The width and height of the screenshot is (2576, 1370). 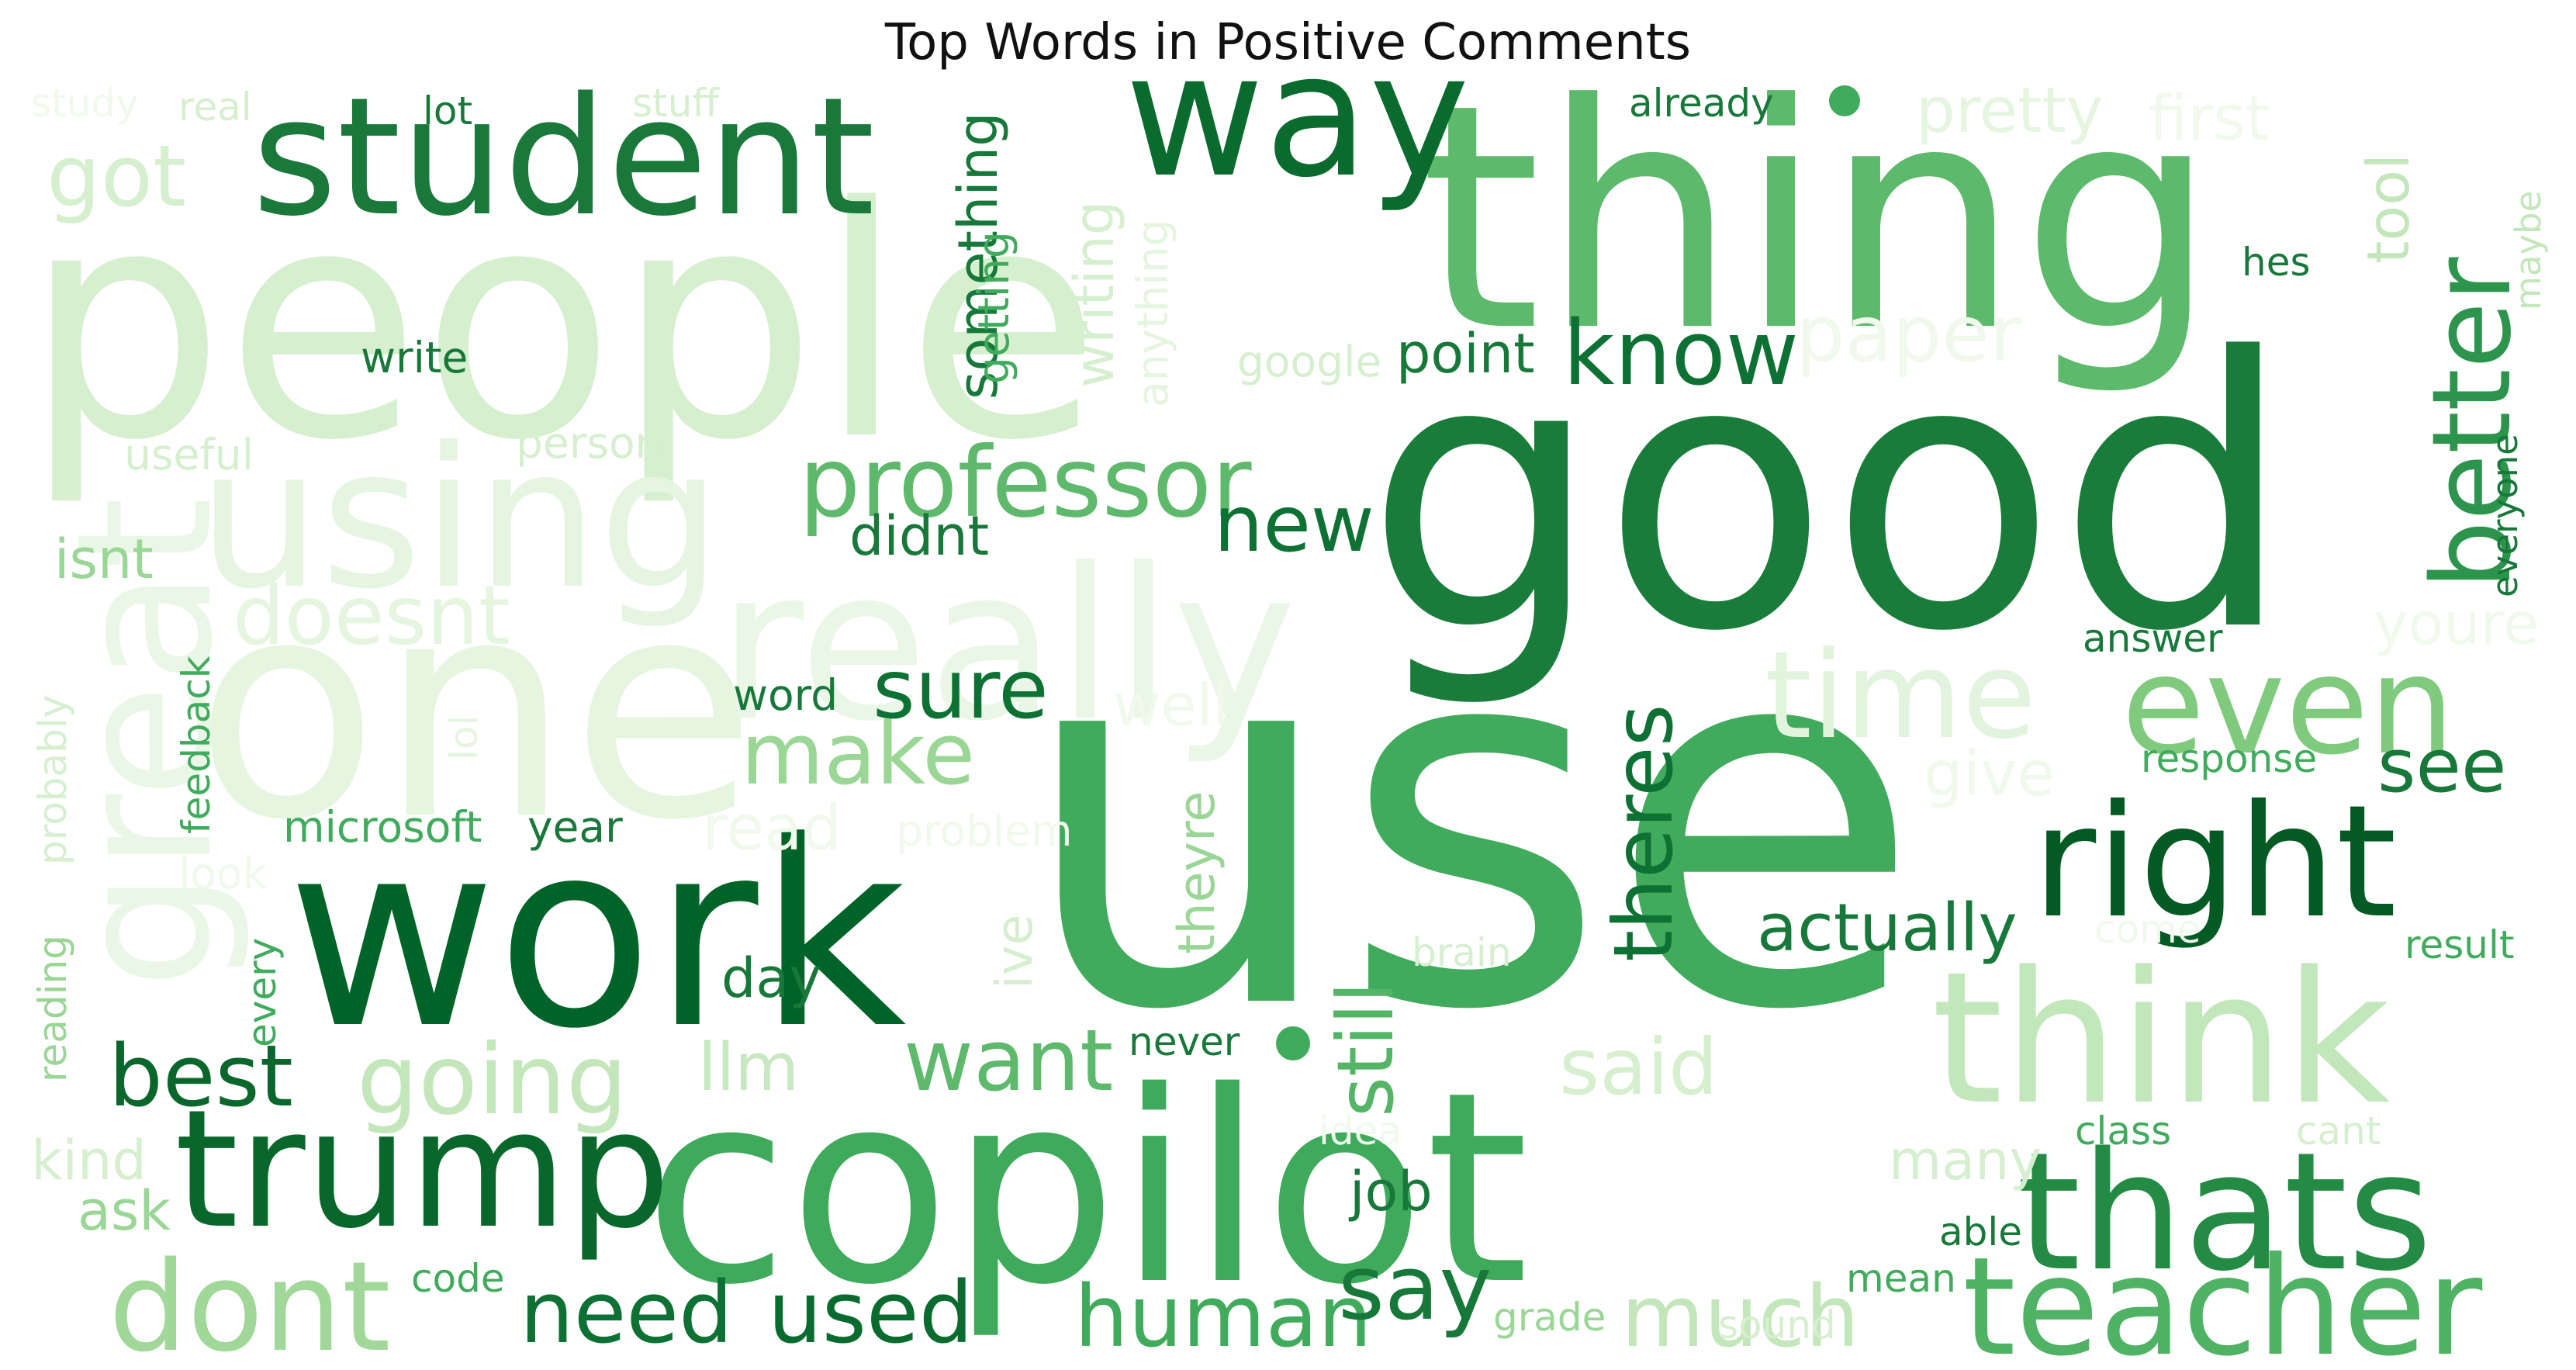 I want to click on word-able: able, so click(x=1980, y=1231).